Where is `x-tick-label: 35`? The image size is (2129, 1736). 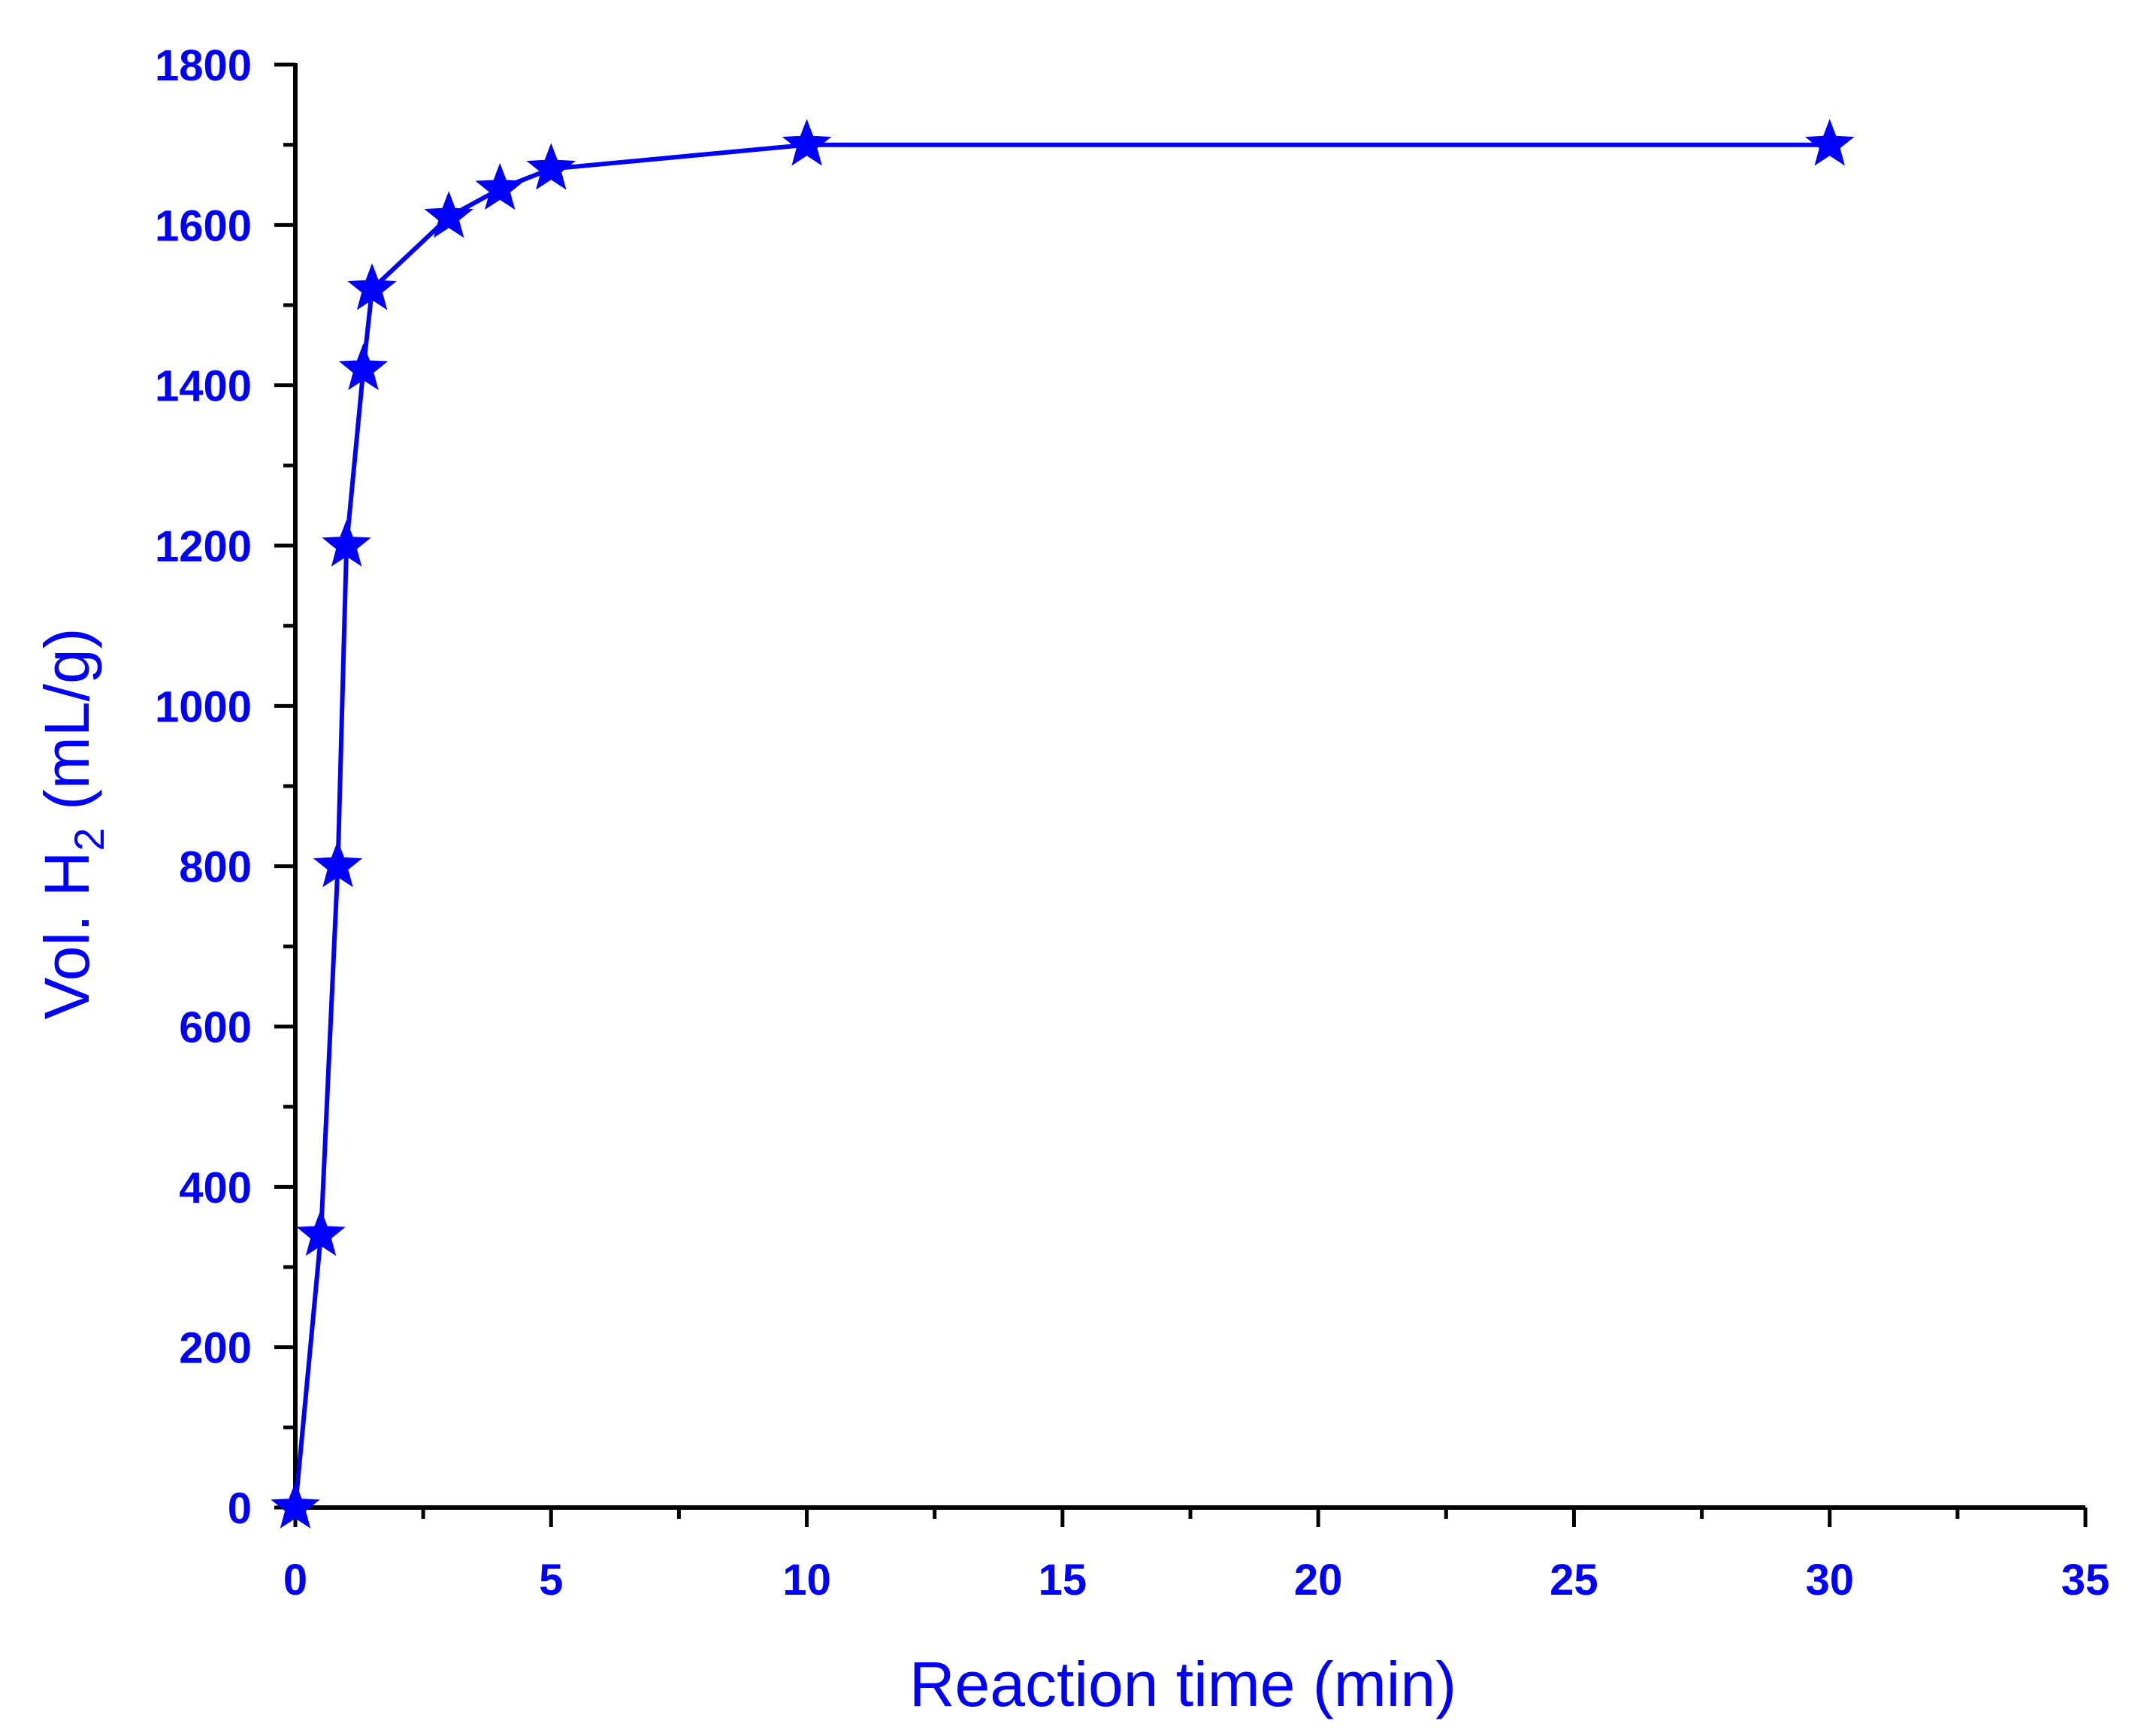 x-tick-label: 35 is located at coordinates (2085, 1580).